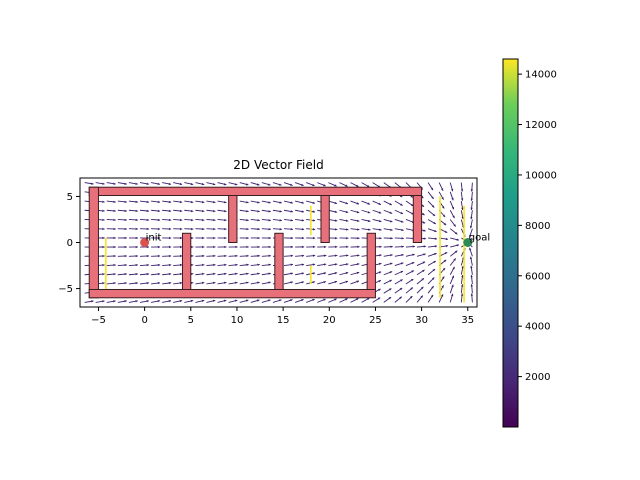  What do you see at coordinates (69, 243) in the screenshot?
I see `y-axis: −5 0 5` at bounding box center [69, 243].